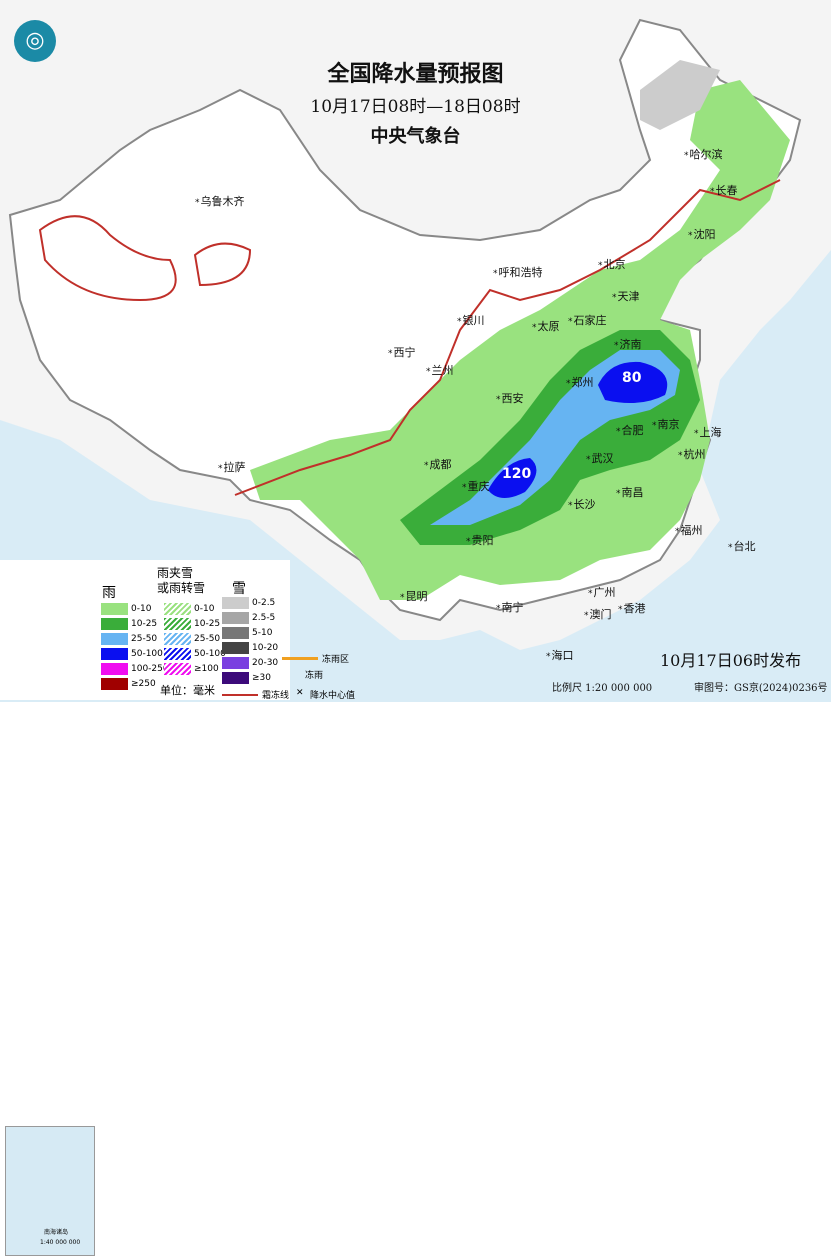 This screenshot has width=831, height=1256. What do you see at coordinates (220, 201) in the screenshot?
I see `city-label: 乌鲁木齐` at bounding box center [220, 201].